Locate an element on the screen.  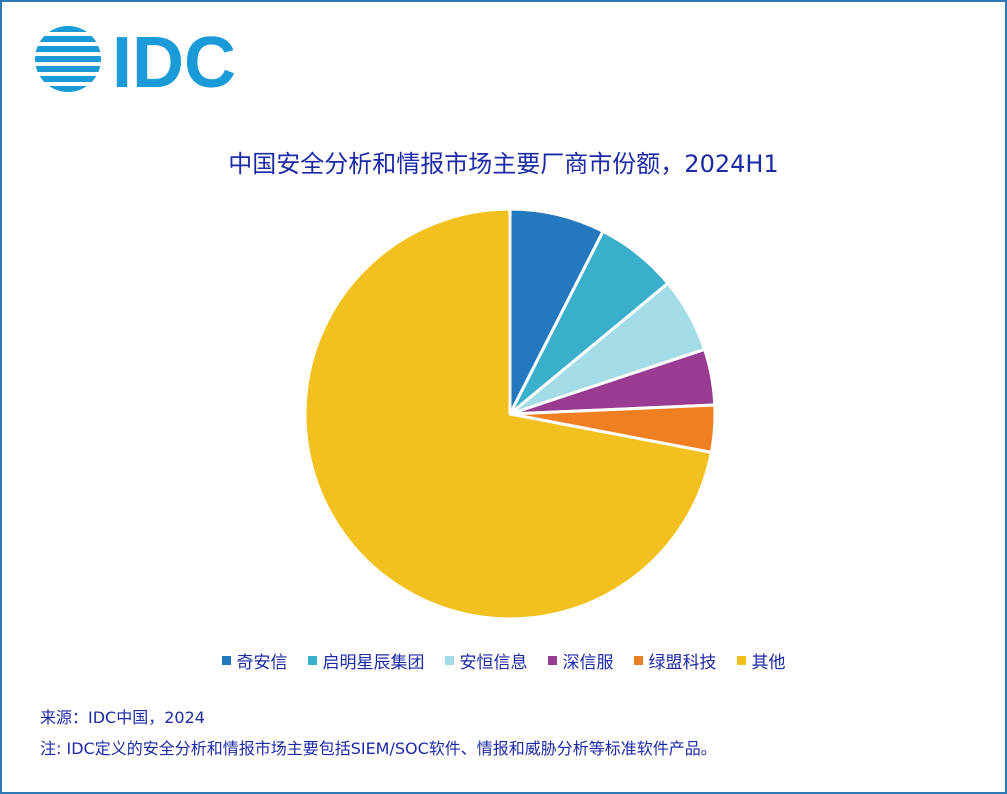
legend-label: 奇安信 is located at coordinates (262, 663).